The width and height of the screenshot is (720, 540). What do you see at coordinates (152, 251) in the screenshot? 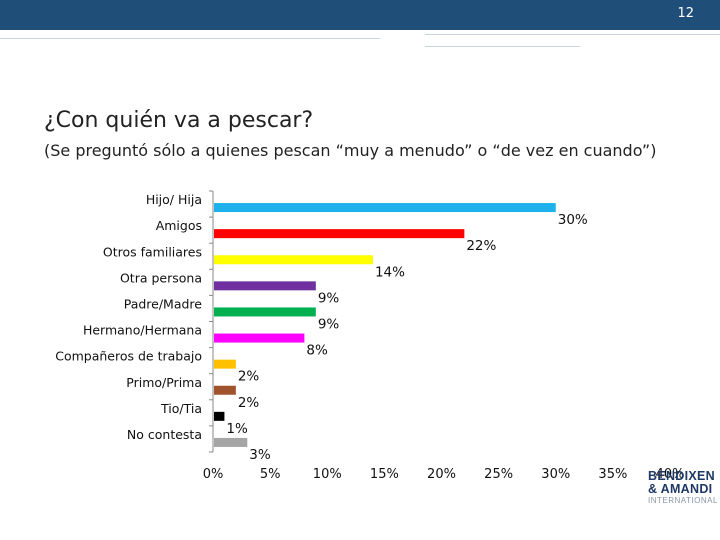
I see `category-label: Otros familiares` at bounding box center [152, 251].